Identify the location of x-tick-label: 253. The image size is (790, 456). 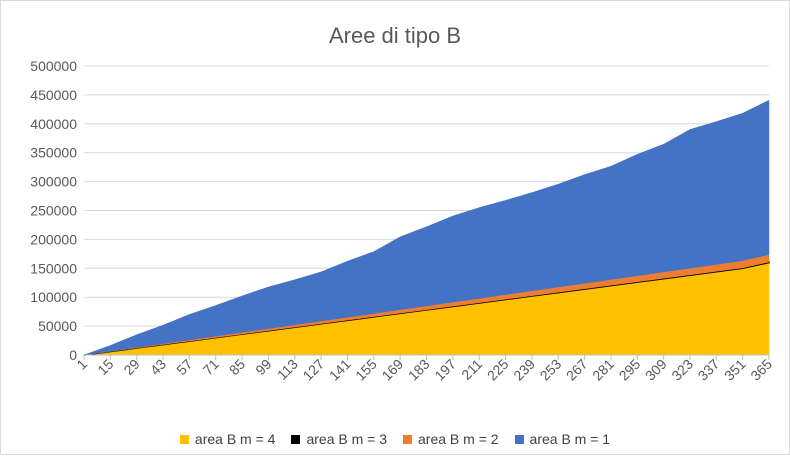
(551, 370).